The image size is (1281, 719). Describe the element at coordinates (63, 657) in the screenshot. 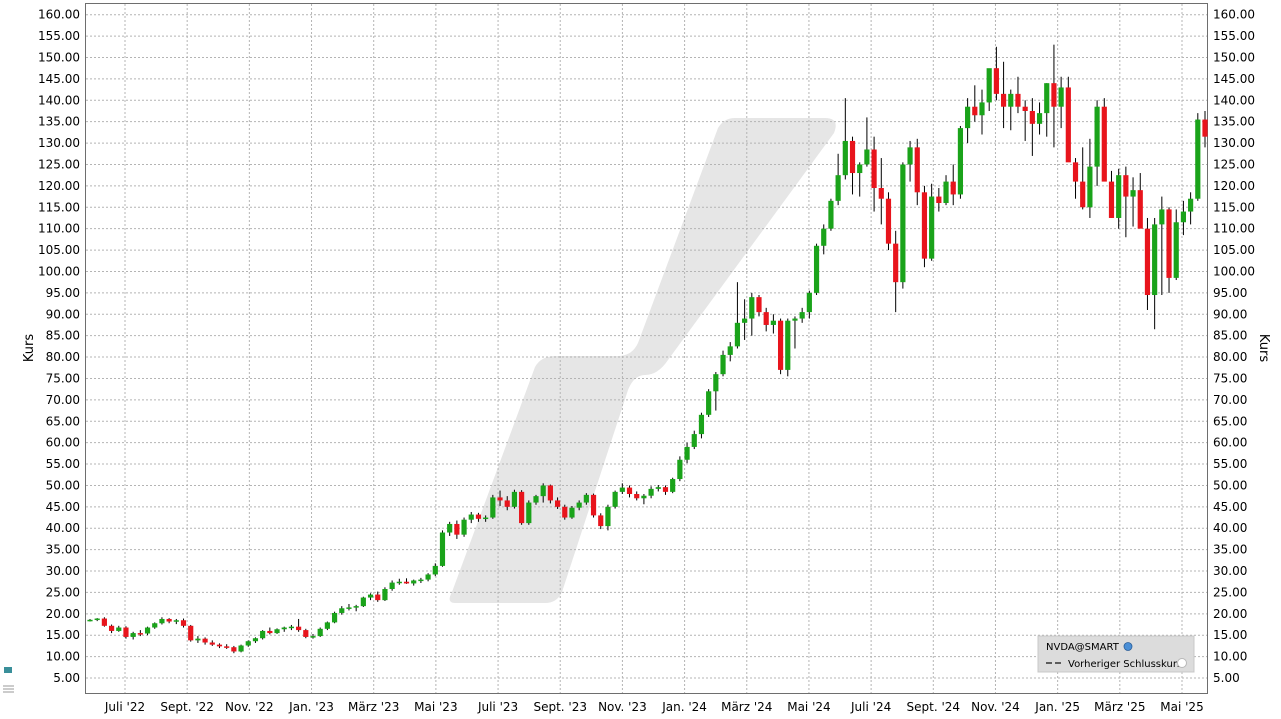

I see `y-tick-left: 10.00` at that location.